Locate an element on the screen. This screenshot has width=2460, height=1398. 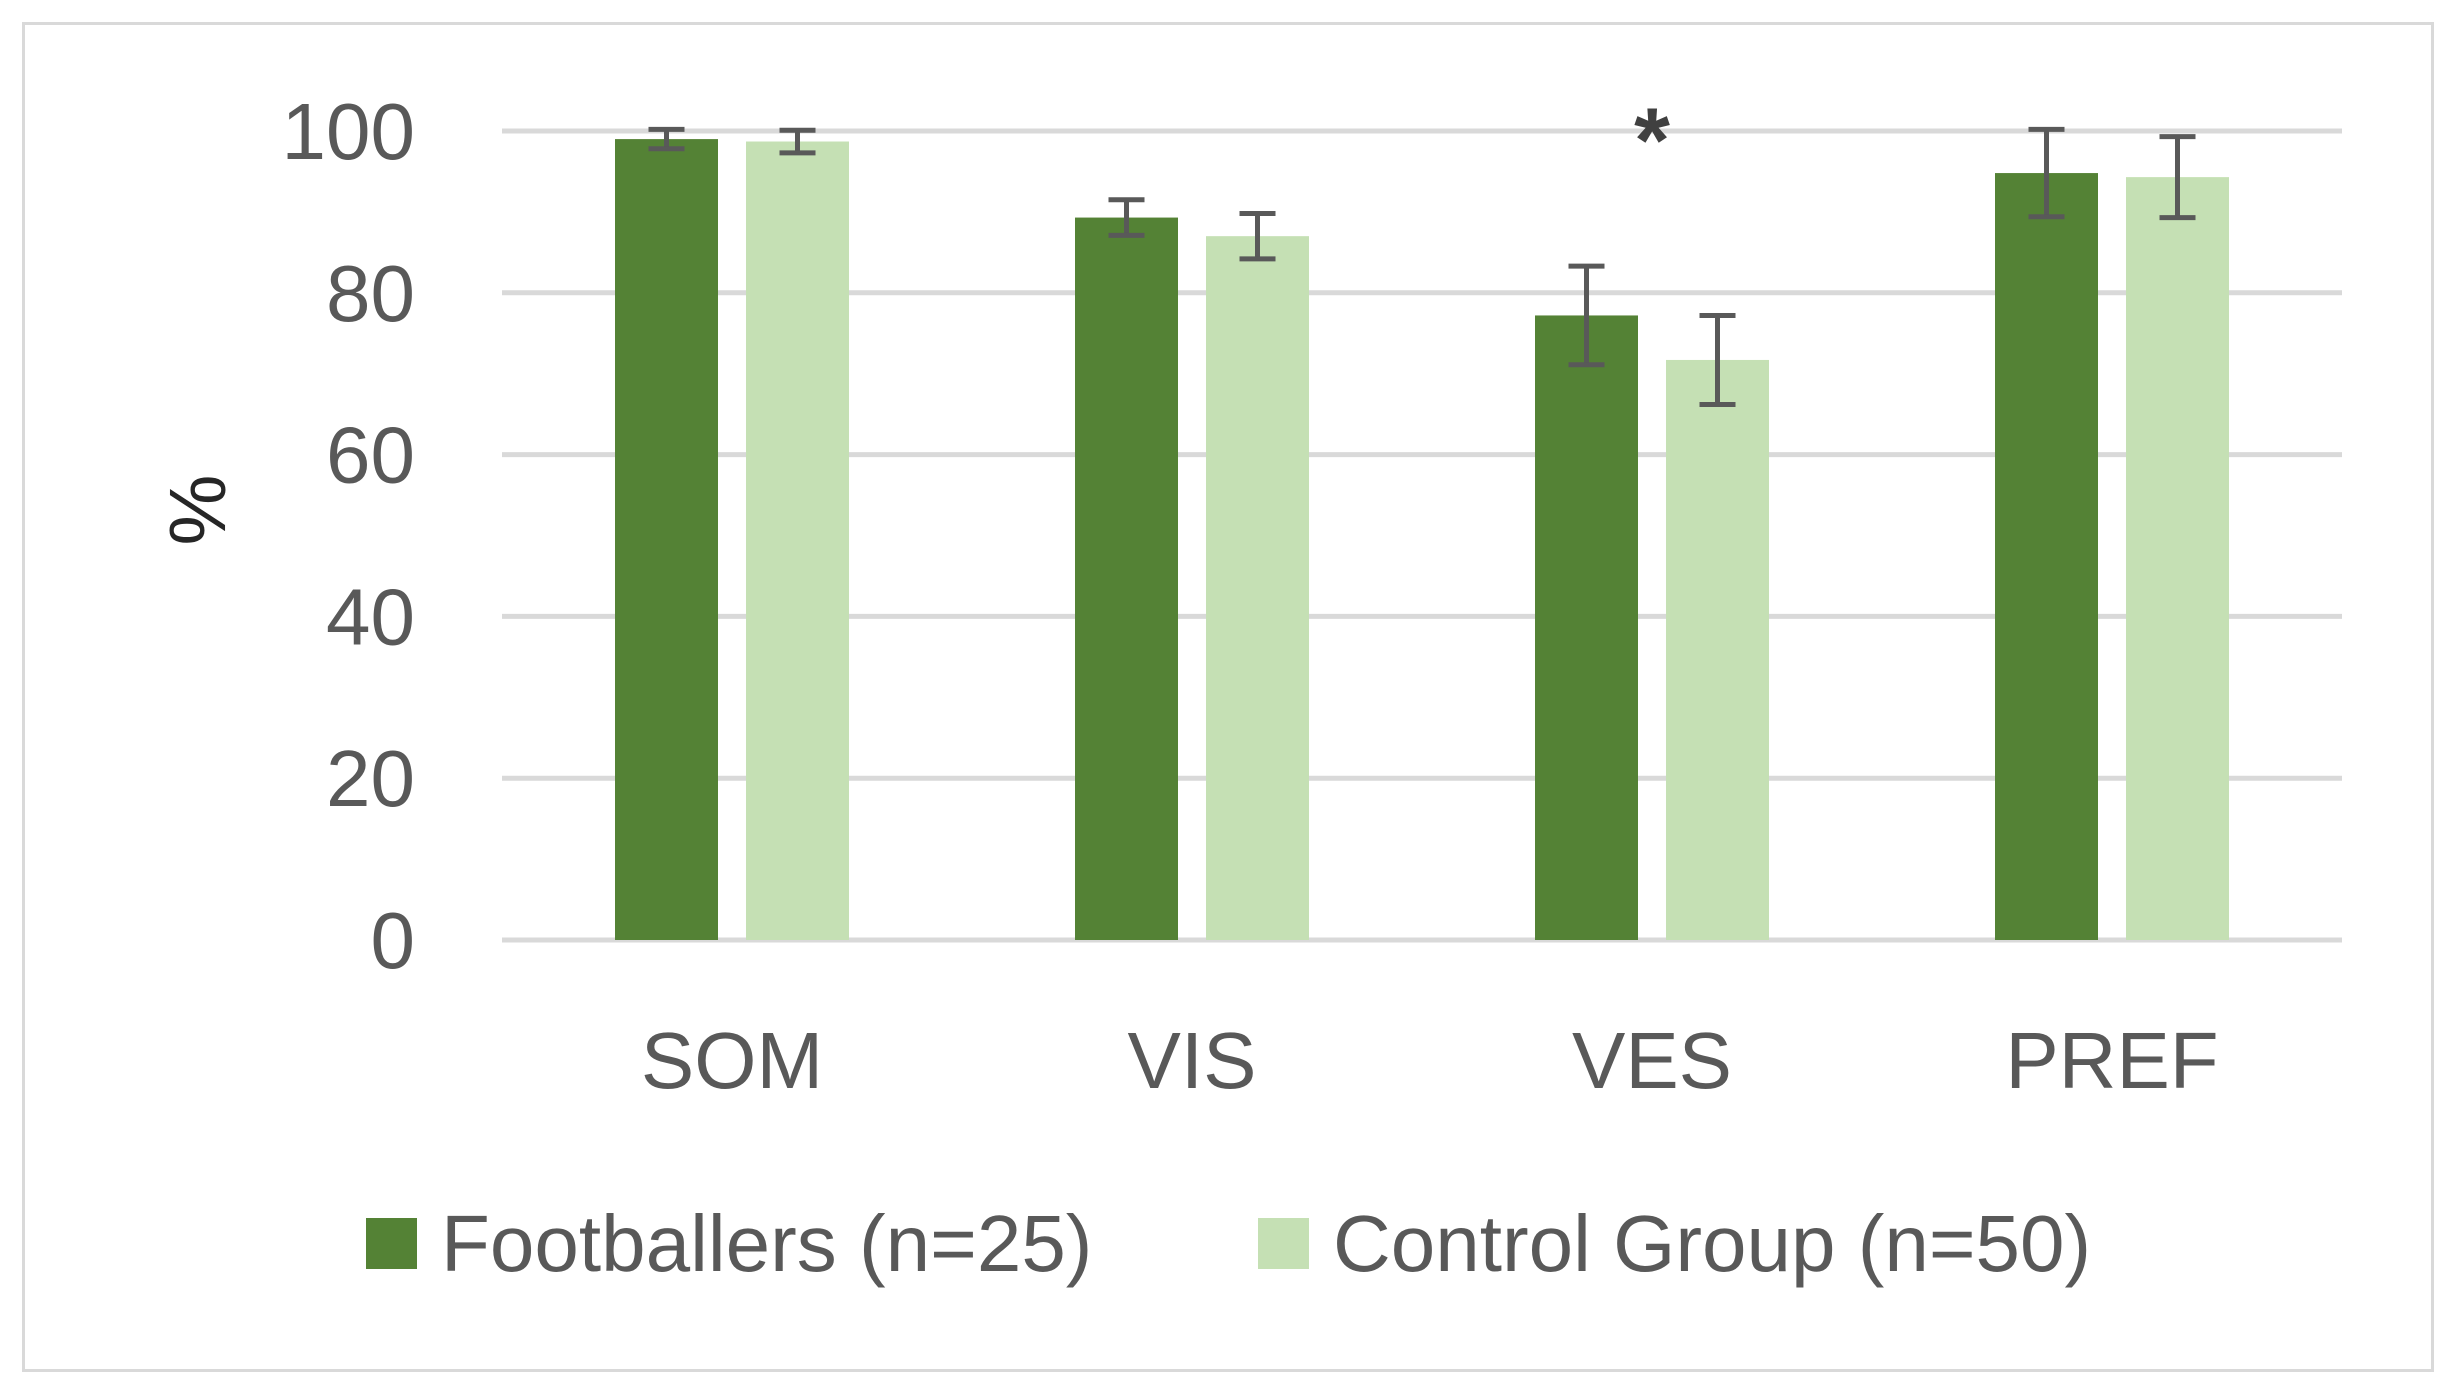
y-tick-label: 100 is located at coordinates (348, 131).